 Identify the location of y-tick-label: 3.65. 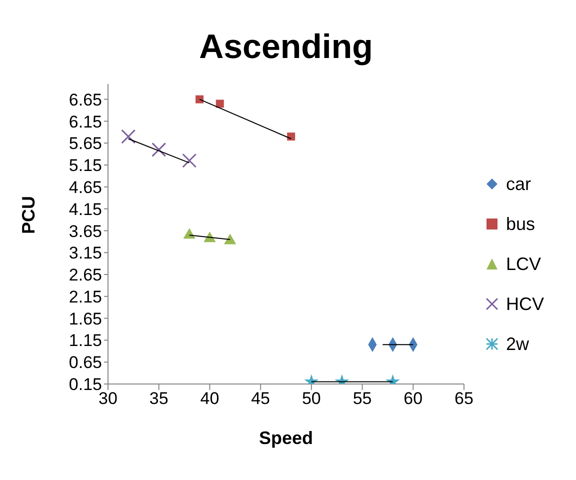
(85, 231).